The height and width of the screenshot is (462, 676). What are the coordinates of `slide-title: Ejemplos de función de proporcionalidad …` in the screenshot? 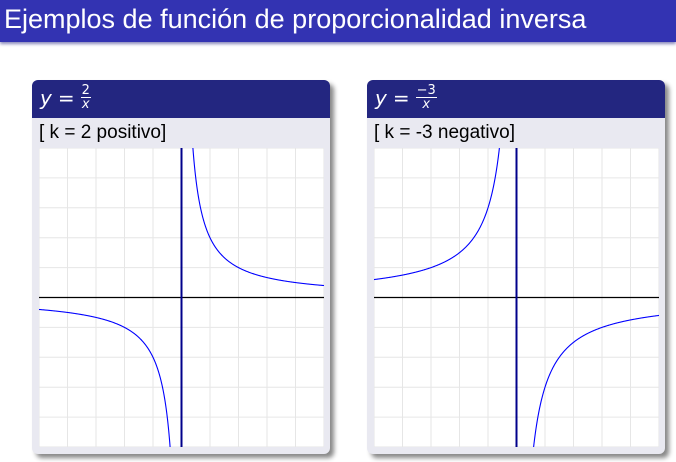 It's located at (295, 19).